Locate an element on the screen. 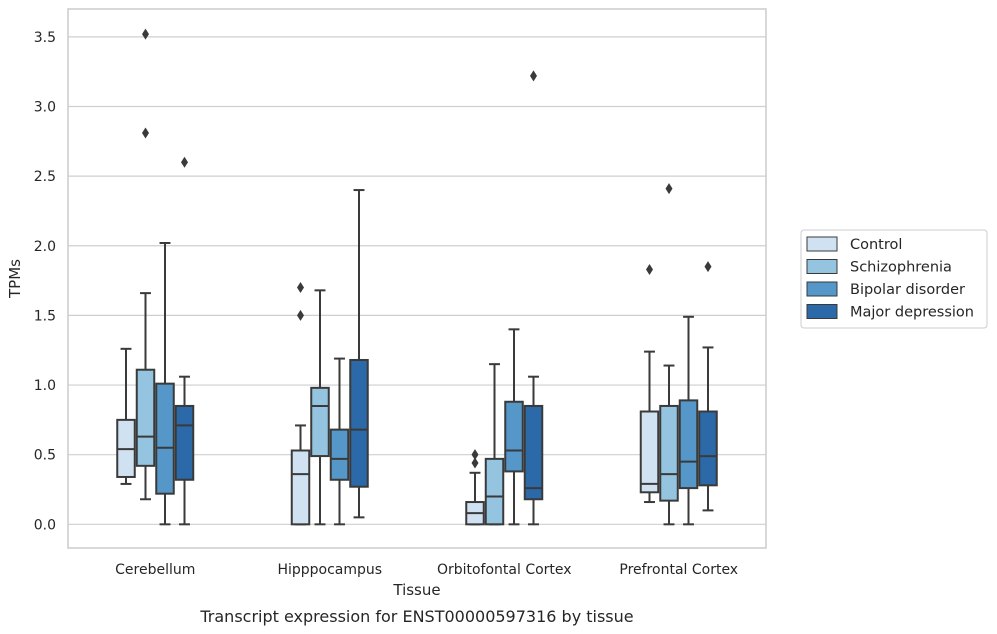 The width and height of the screenshot is (997, 634). x-tick-label: Cerebellum is located at coordinates (155, 570).